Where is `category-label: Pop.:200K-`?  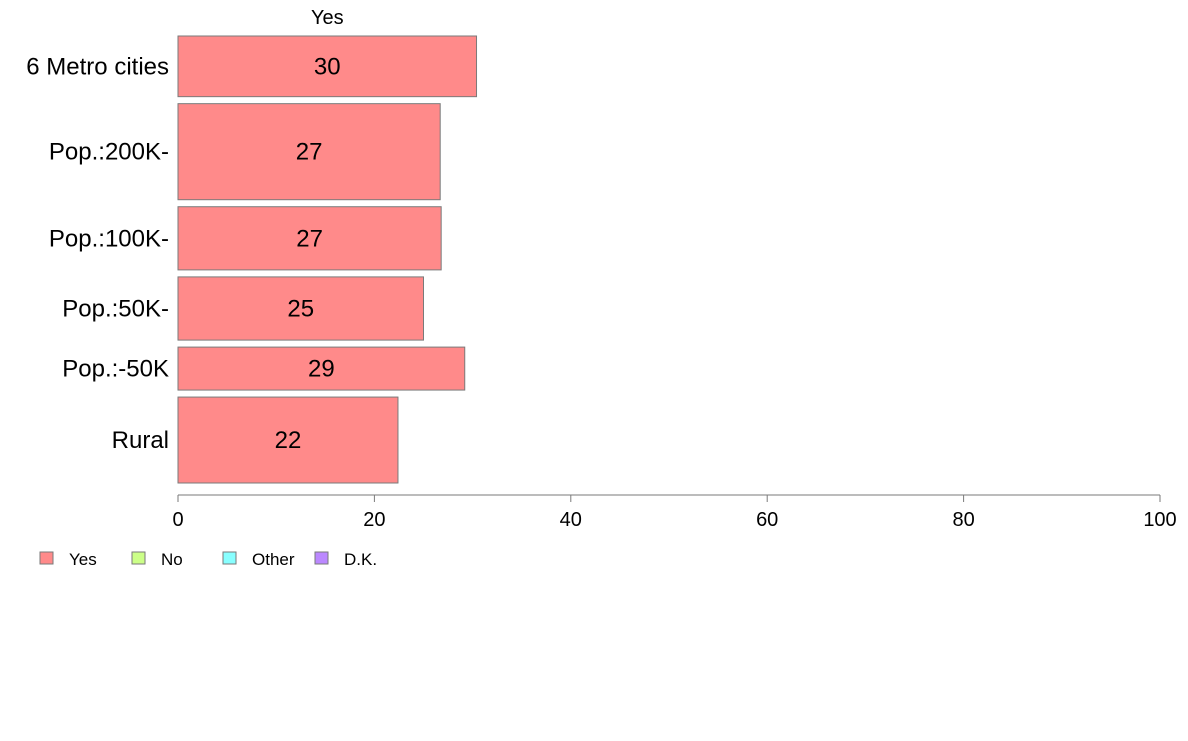 category-label: Pop.:200K- is located at coordinates (109, 152).